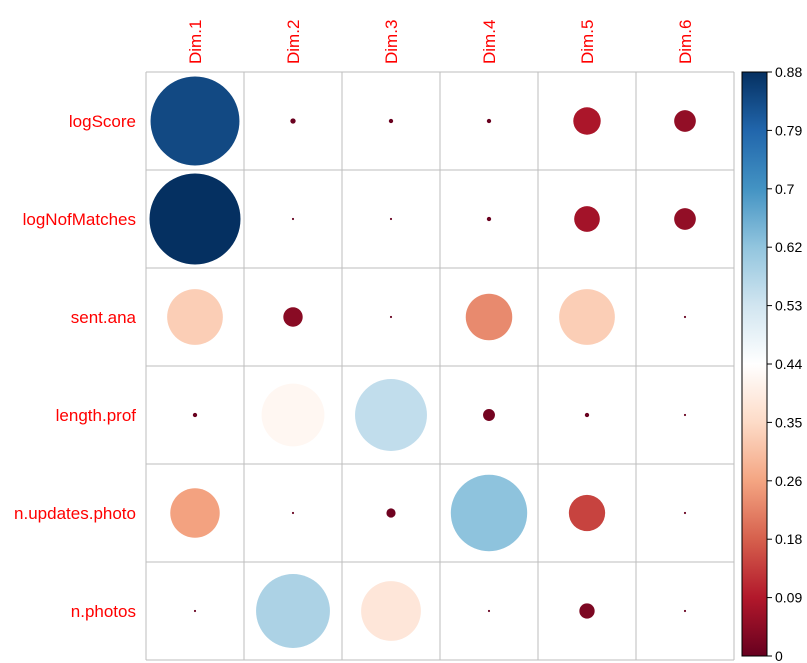 This screenshot has width=807, height=663. Describe the element at coordinates (779, 655) in the screenshot. I see `colorbar-tick-label: 0` at that location.